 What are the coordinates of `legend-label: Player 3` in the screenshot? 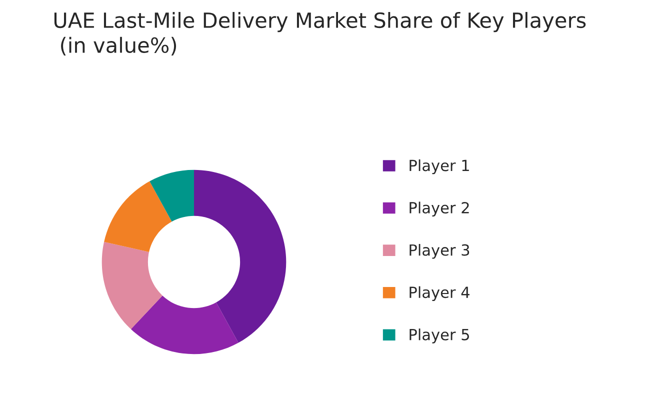 It's located at (440, 251).